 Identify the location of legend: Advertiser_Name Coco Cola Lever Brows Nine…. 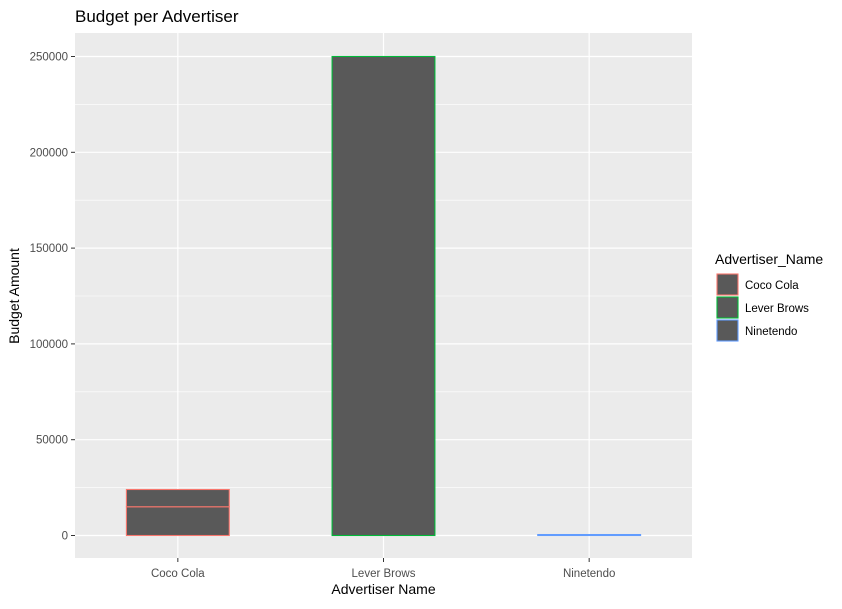
(769, 296).